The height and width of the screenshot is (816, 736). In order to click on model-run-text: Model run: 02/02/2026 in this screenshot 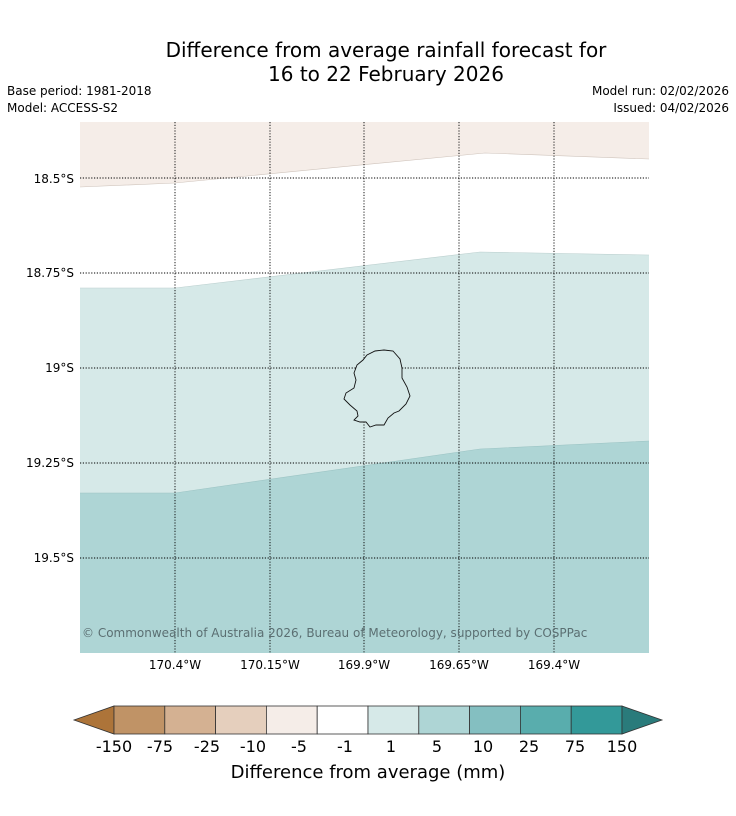, I will do `click(660, 91)`.